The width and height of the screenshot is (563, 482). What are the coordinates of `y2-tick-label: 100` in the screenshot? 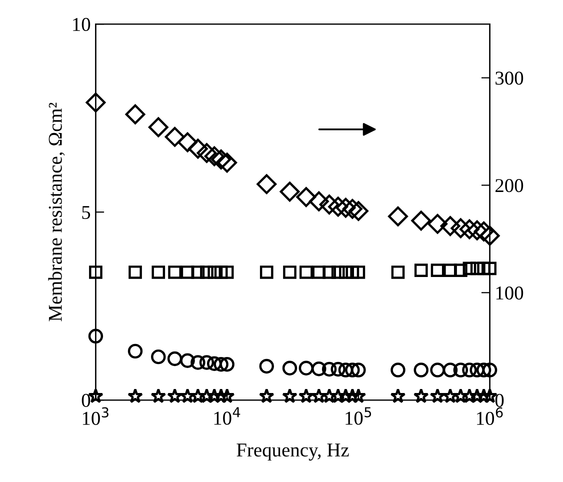 It's located at (510, 293).